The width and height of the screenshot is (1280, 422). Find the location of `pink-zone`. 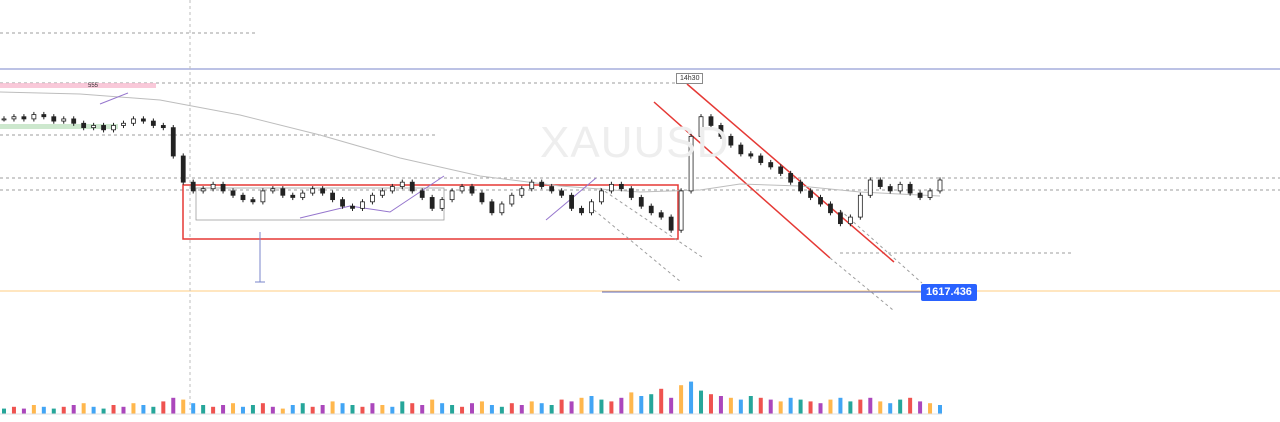

pink-zone is located at coordinates (78, 85).